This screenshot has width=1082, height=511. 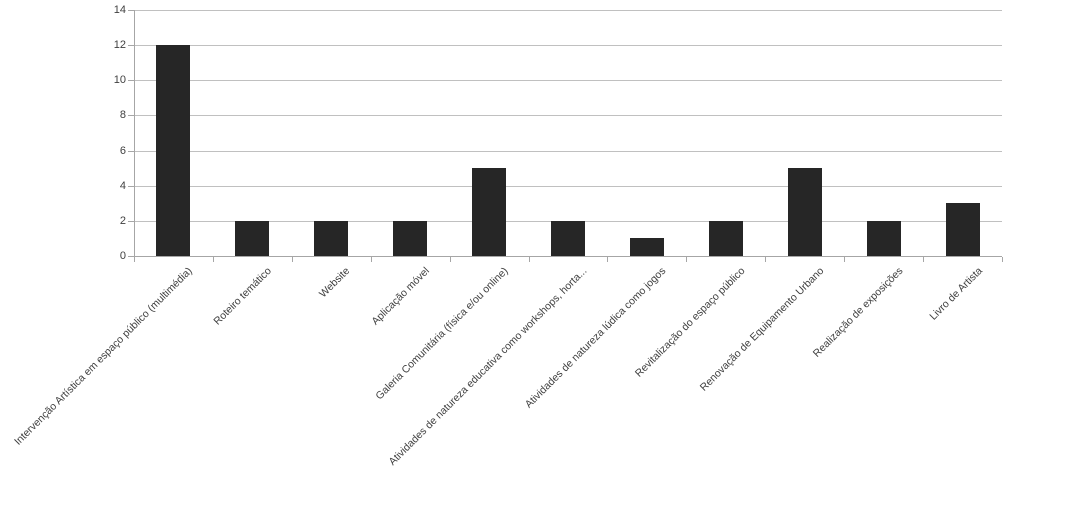 What do you see at coordinates (122, 115) in the screenshot?
I see `y-axis-tick-label: 8` at bounding box center [122, 115].